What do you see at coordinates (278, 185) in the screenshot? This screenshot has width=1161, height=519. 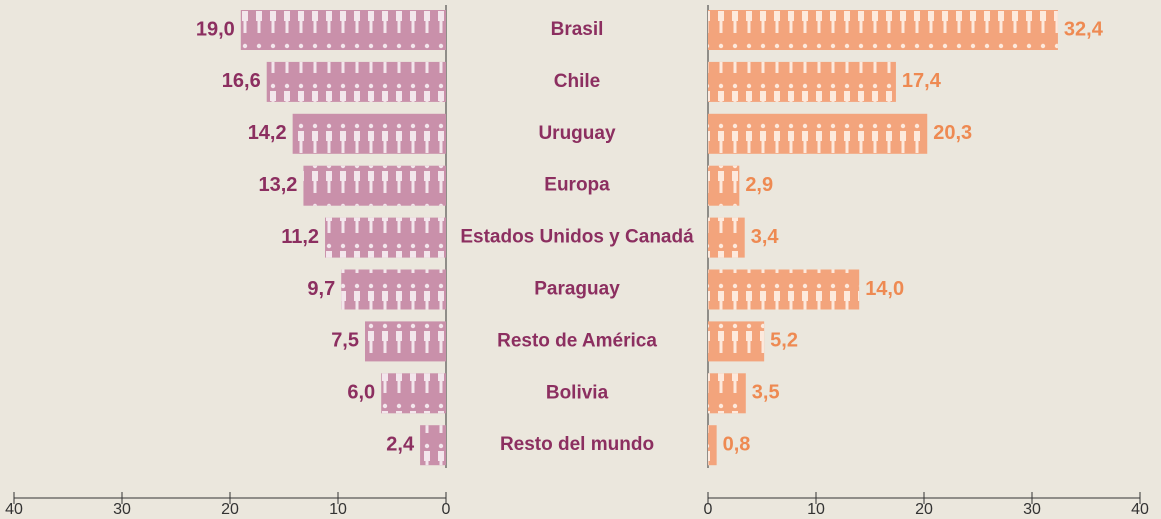 I see `value-label: 13,2` at bounding box center [278, 185].